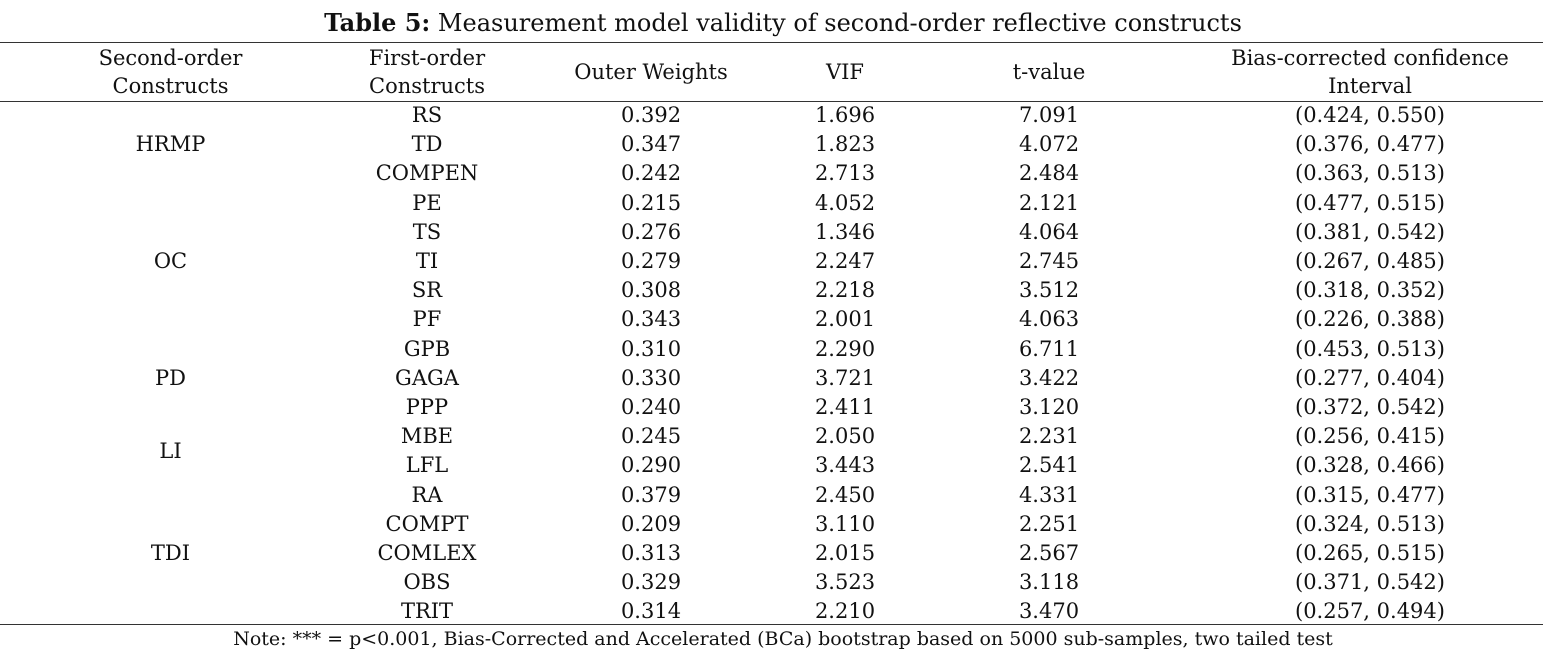  What do you see at coordinates (651, 144) in the screenshot?
I see `outer-weight-cell: 0.347` at bounding box center [651, 144].